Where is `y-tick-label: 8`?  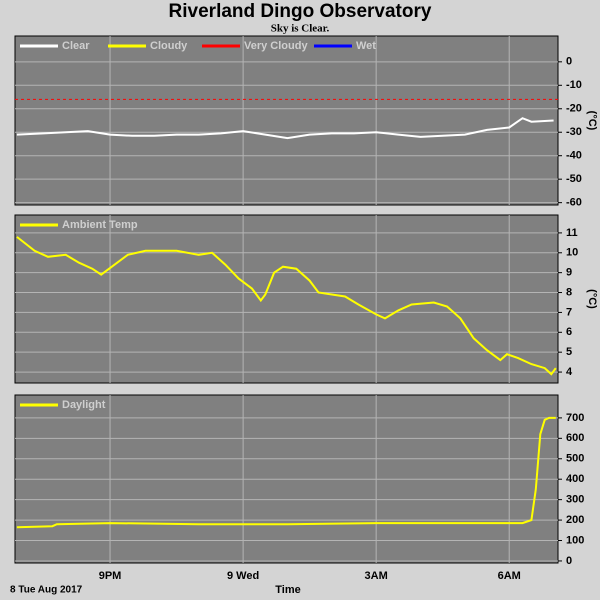
y-tick-label: 8 is located at coordinates (569, 292).